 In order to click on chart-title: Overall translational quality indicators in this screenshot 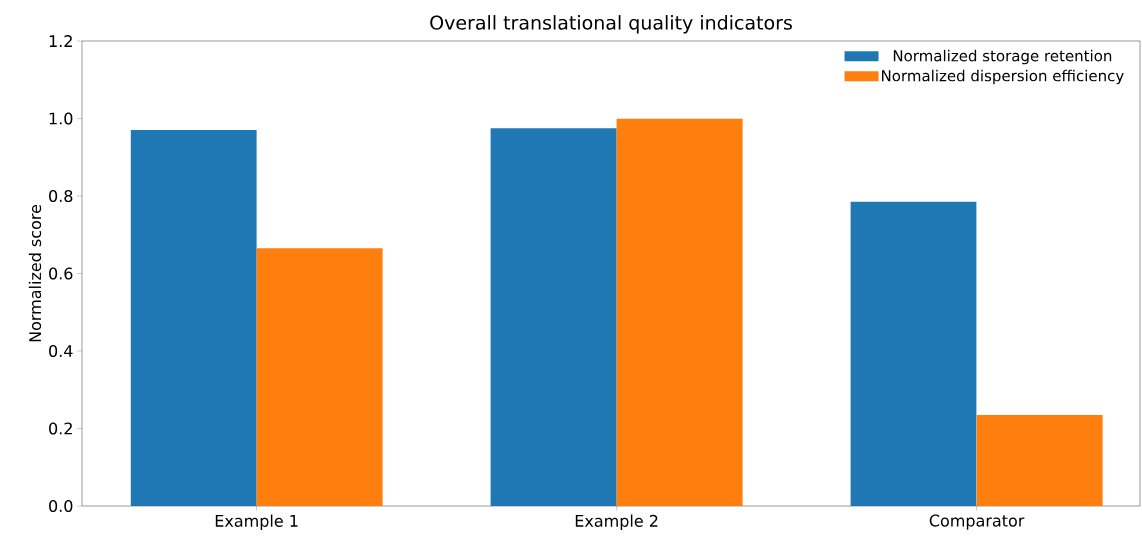, I will do `click(611, 24)`.